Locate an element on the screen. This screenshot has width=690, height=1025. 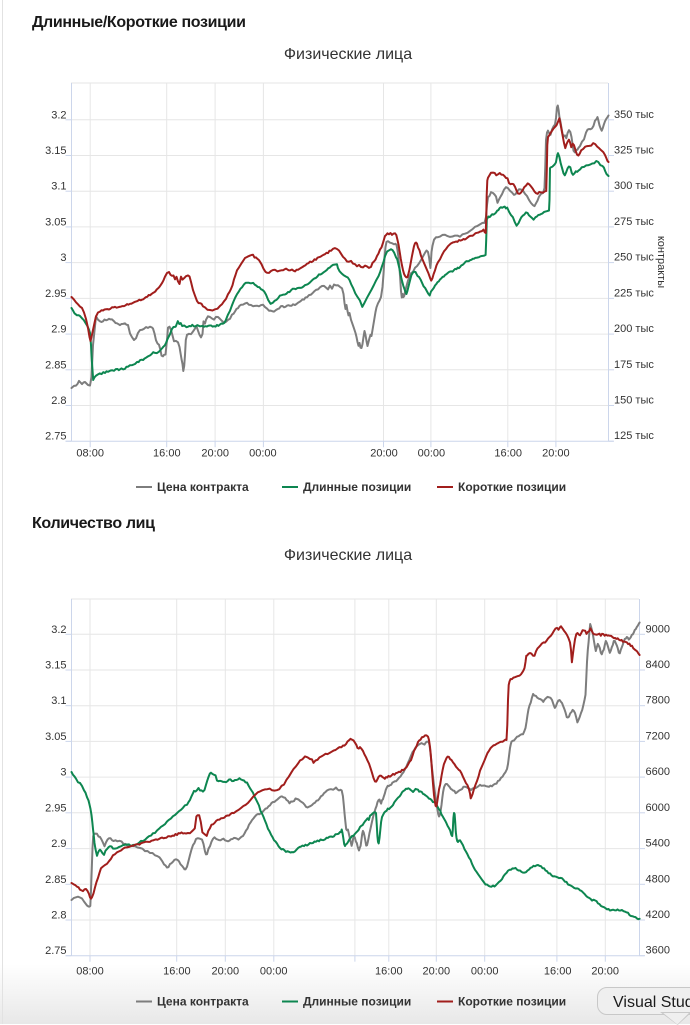
svg-text: 4800 is located at coordinates (658, 879).